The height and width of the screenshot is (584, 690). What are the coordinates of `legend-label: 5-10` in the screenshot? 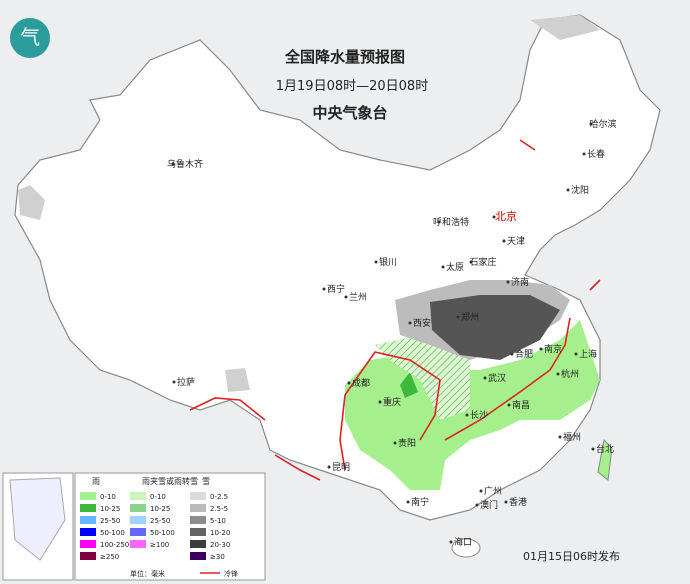 It's located at (218, 521).